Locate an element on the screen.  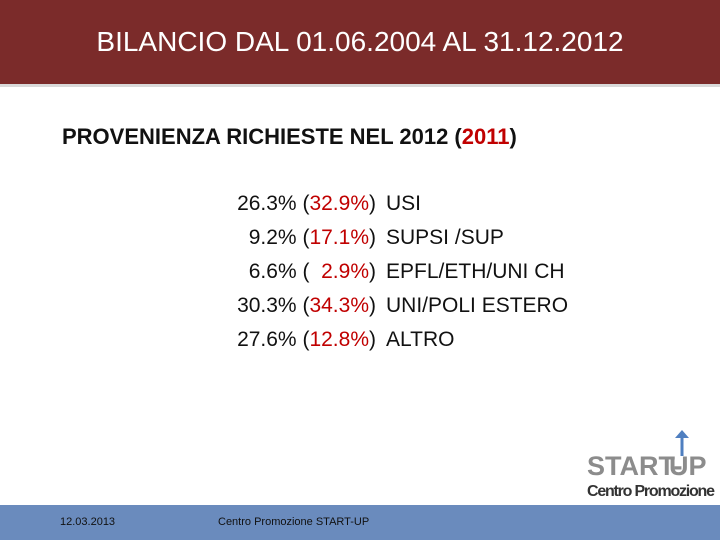
row-label: EPFL/ETH/UNI CH is located at coordinates (475, 271).